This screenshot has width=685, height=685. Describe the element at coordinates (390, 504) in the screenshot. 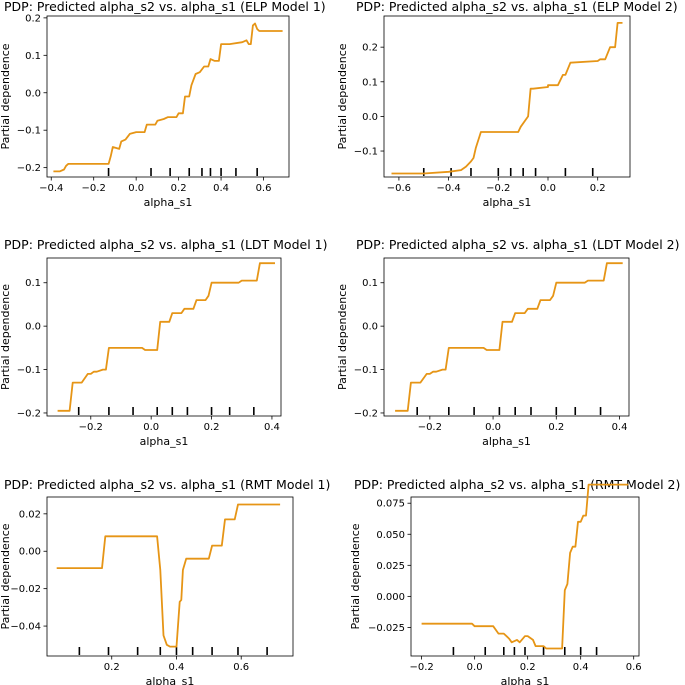

I see `y-tick-label: 0.075` at that location.